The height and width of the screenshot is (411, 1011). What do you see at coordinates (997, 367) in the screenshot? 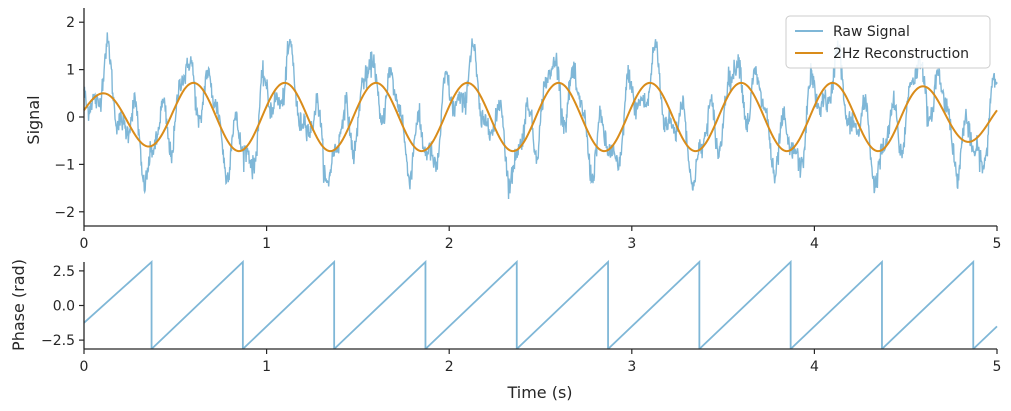
I see `phase-x-tick-label-5: 5` at bounding box center [997, 367].